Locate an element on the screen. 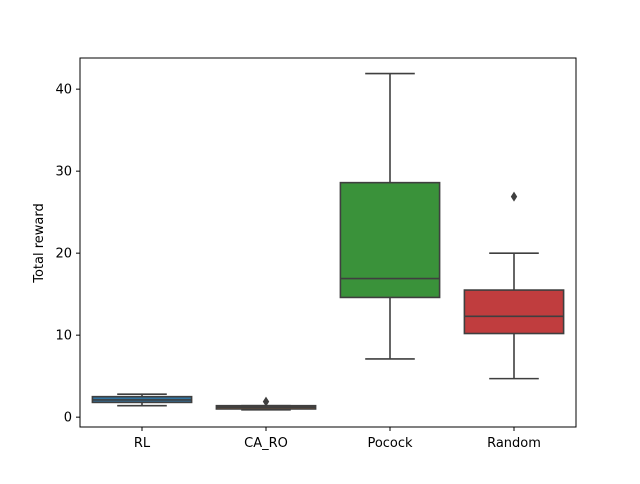  x-tick-label: Pocock is located at coordinates (390, 443).